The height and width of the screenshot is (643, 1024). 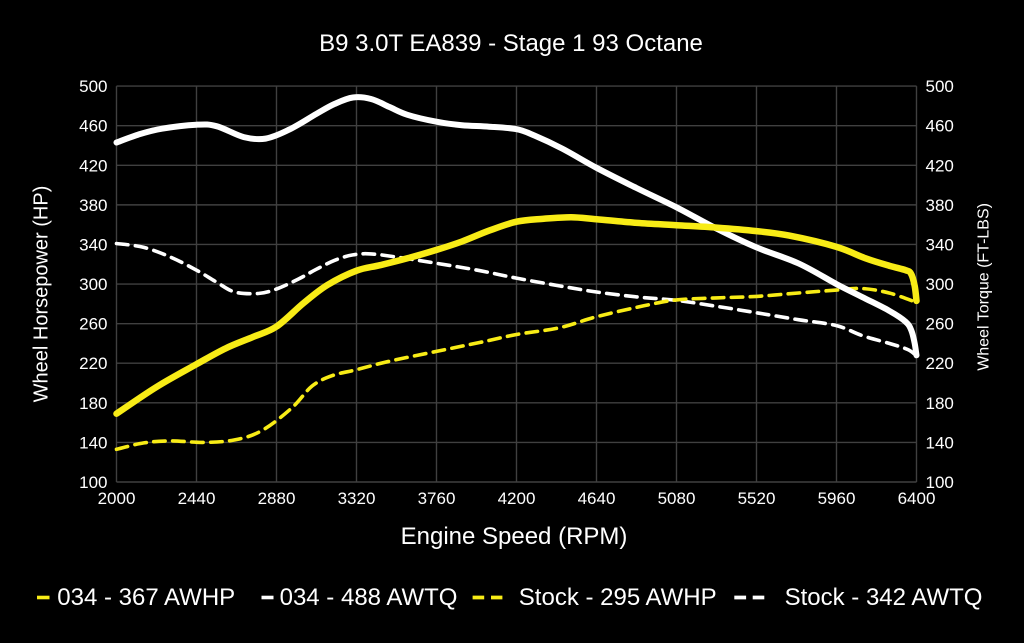 I want to click on svg-text: 4200, so click(x=517, y=498).